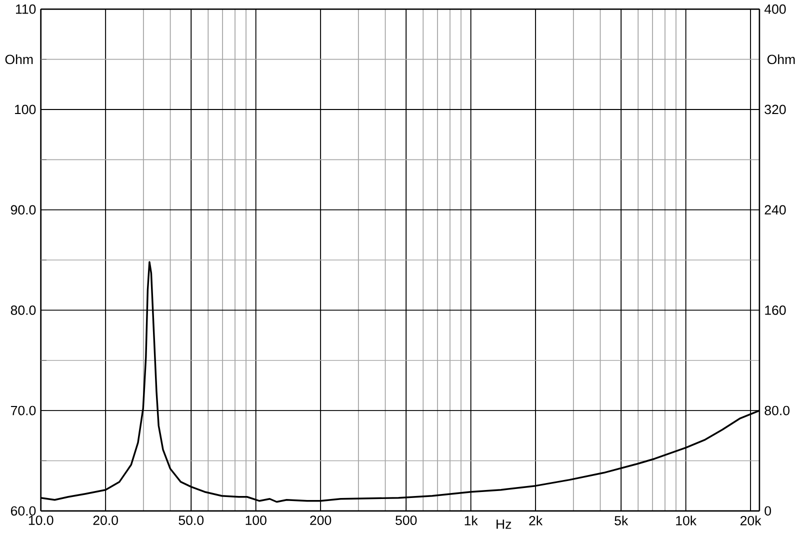 The height and width of the screenshot is (534, 800). What do you see at coordinates (23, 310) in the screenshot?
I see `y-tick-label: 80.0` at bounding box center [23, 310].